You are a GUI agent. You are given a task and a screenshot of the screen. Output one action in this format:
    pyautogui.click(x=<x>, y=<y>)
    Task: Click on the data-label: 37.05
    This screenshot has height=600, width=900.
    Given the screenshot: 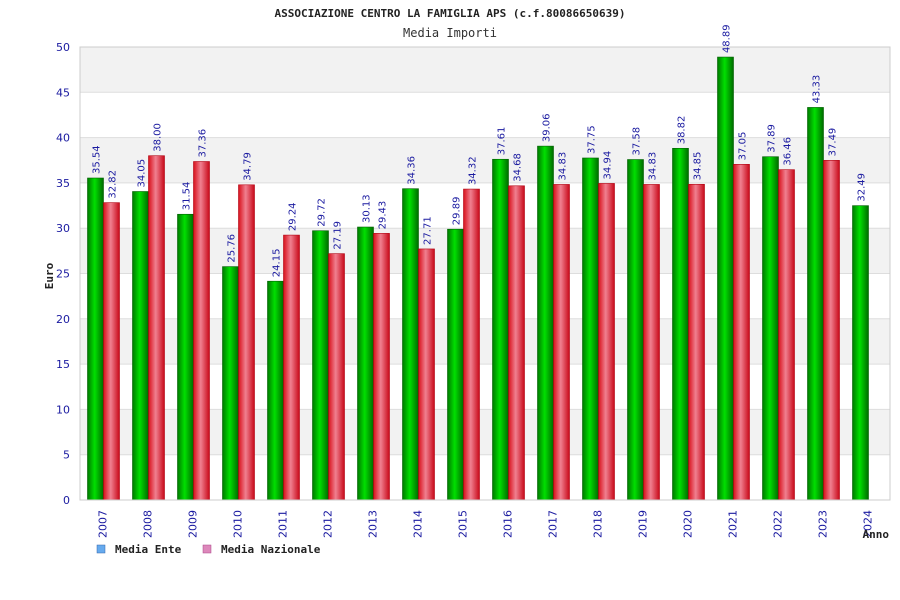 What is the action you would take?
    pyautogui.click(x=743, y=146)
    